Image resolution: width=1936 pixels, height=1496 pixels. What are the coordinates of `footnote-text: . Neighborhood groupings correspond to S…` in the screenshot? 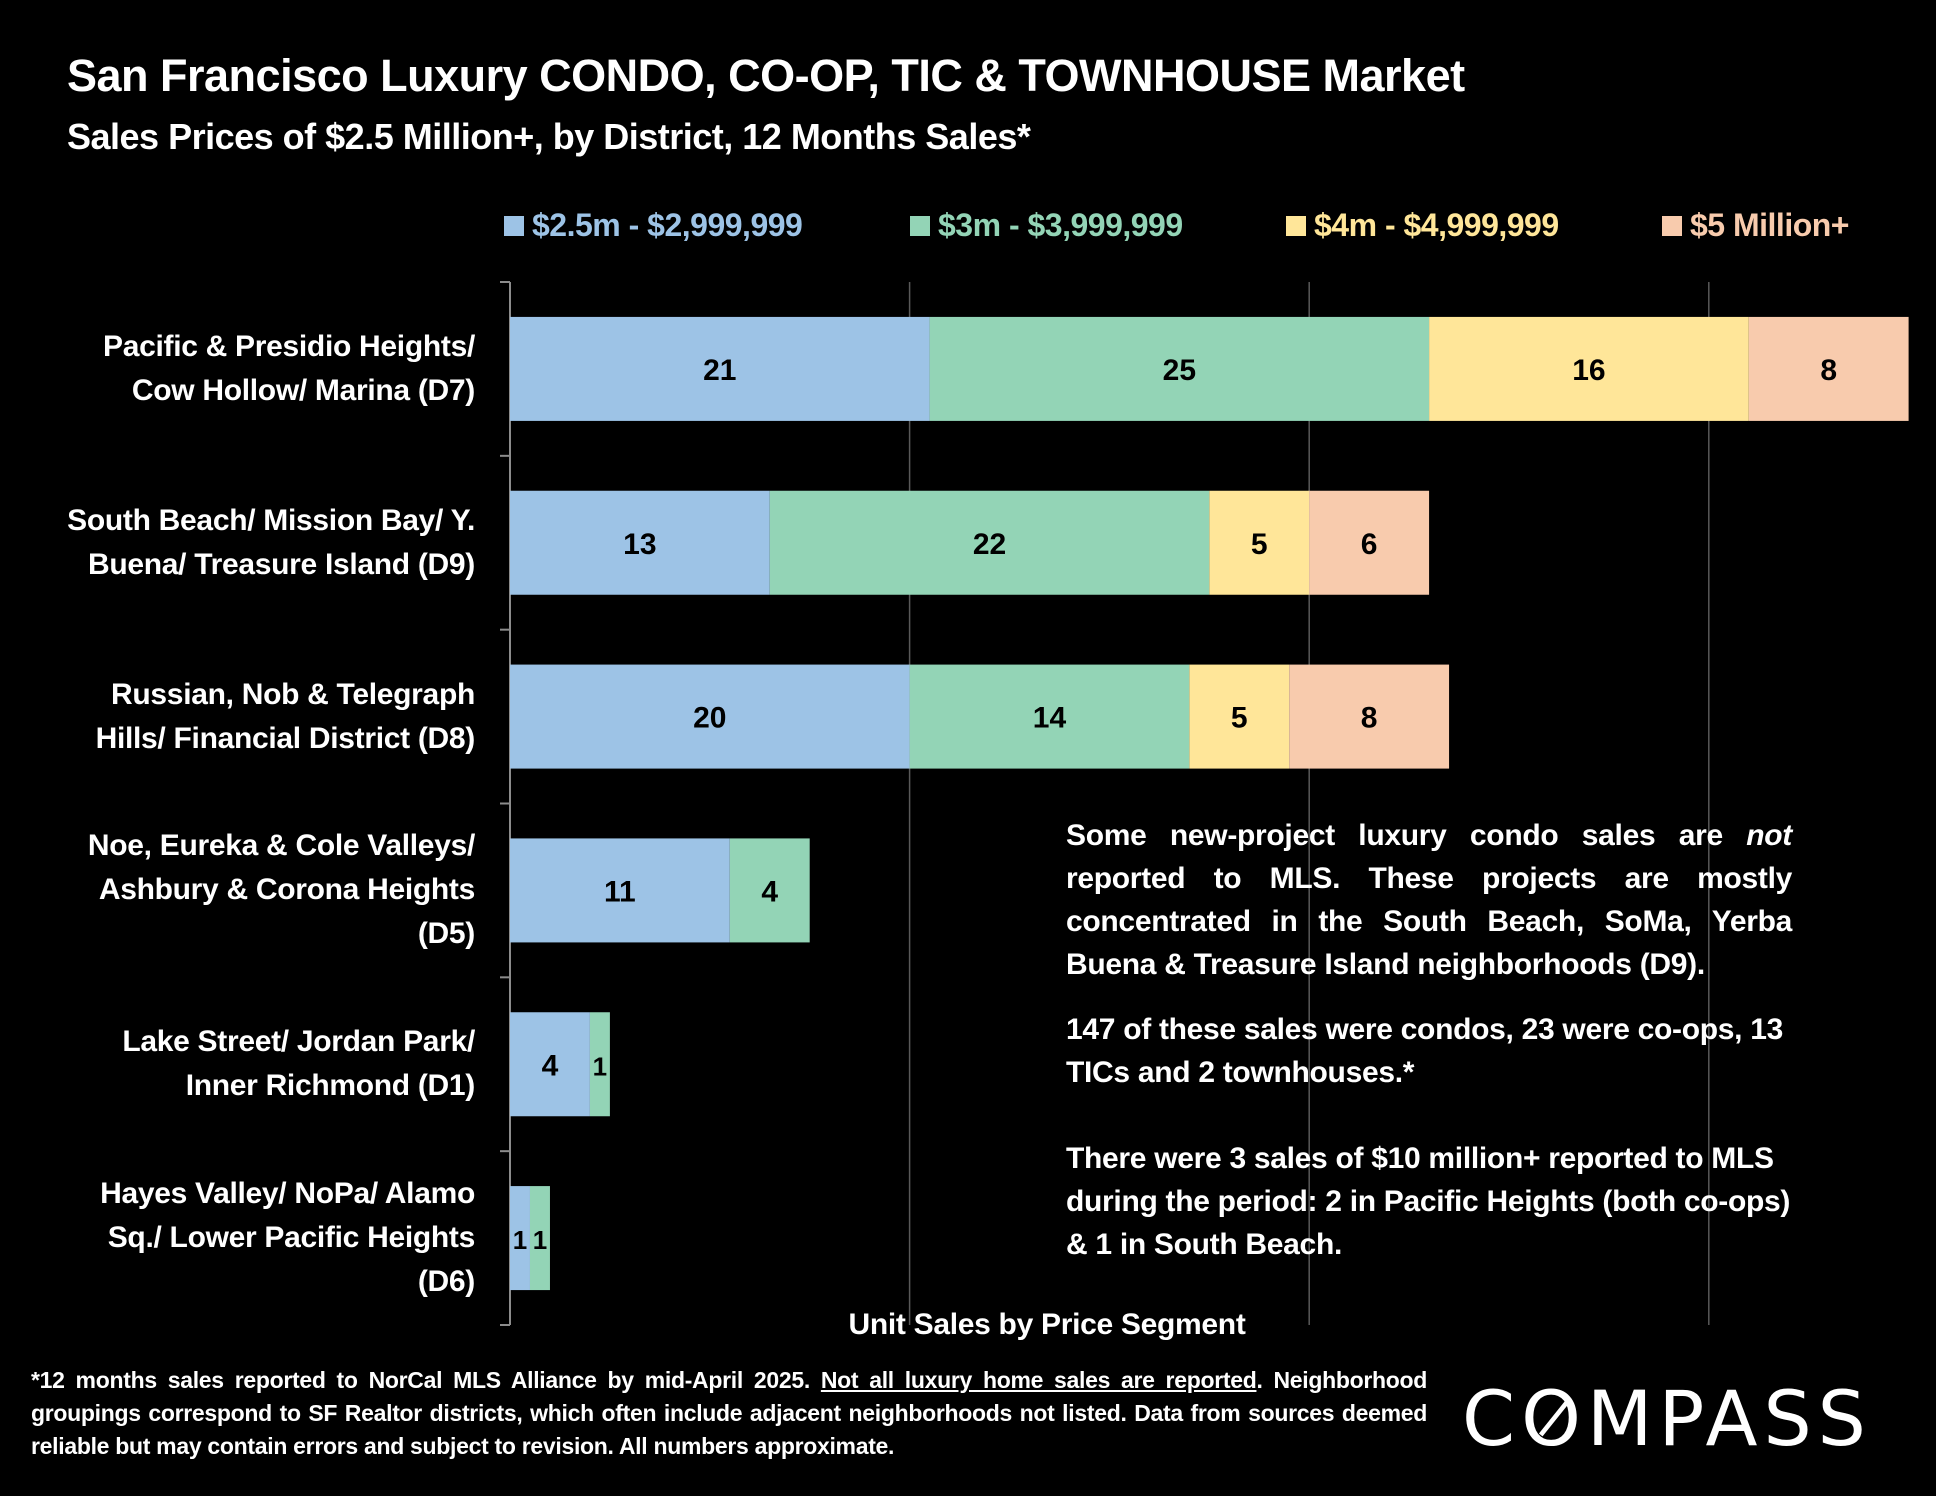 It's located at (729, 1413).